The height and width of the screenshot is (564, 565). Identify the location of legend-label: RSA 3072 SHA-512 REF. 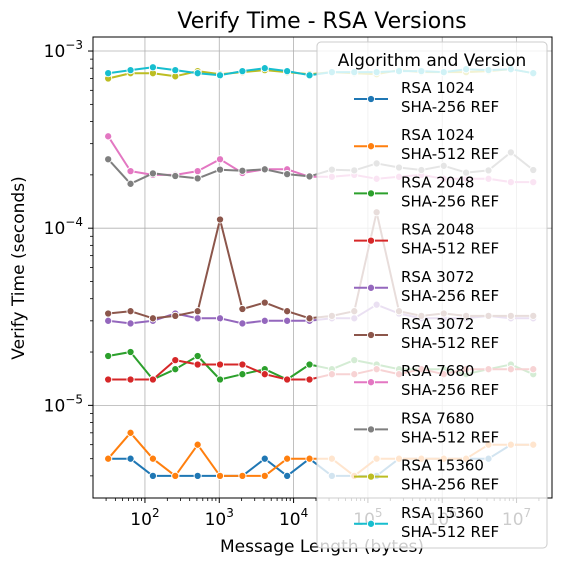
(450, 333).